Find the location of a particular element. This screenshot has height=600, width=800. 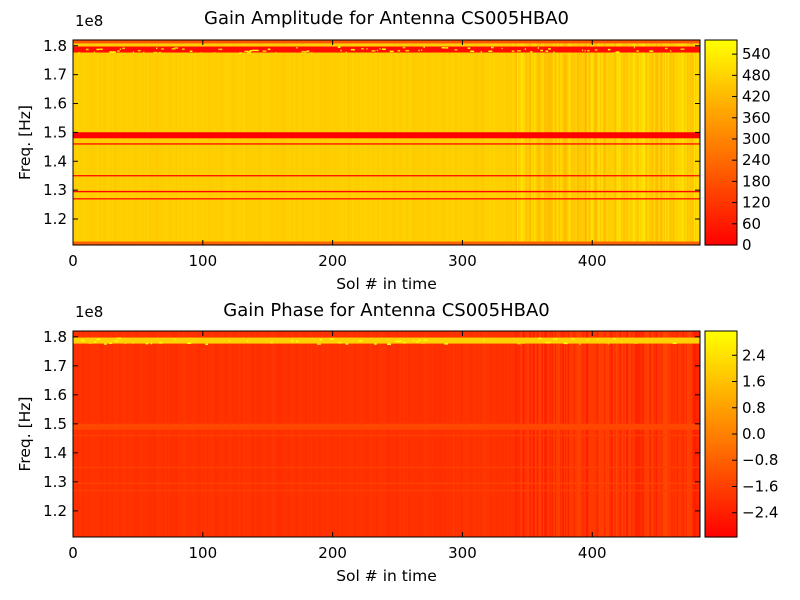

heatmap-band is located at coordinates (386, 176).